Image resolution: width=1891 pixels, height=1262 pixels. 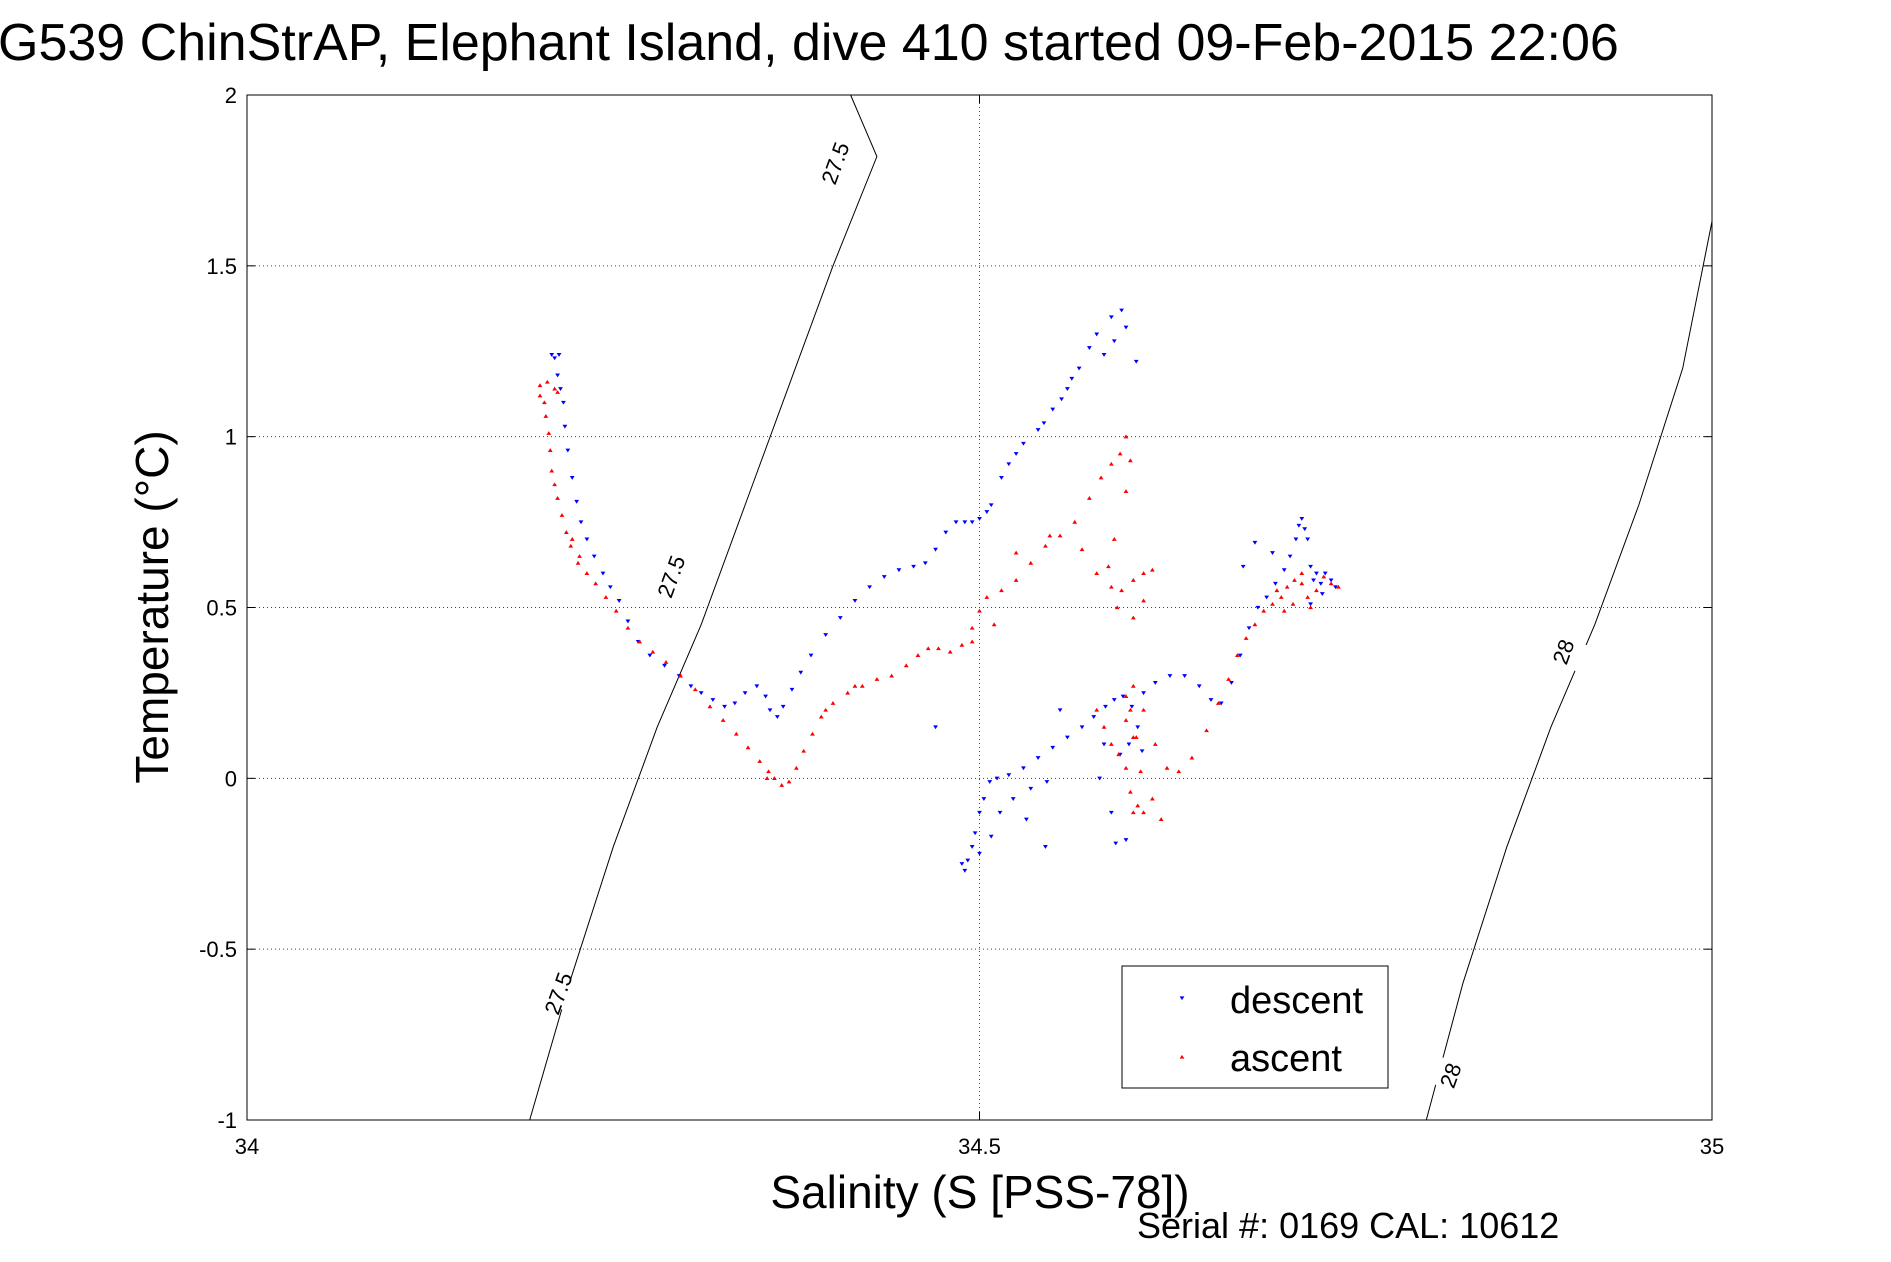 I want to click on legend: descent ascent, so click(x=1255, y=1027).